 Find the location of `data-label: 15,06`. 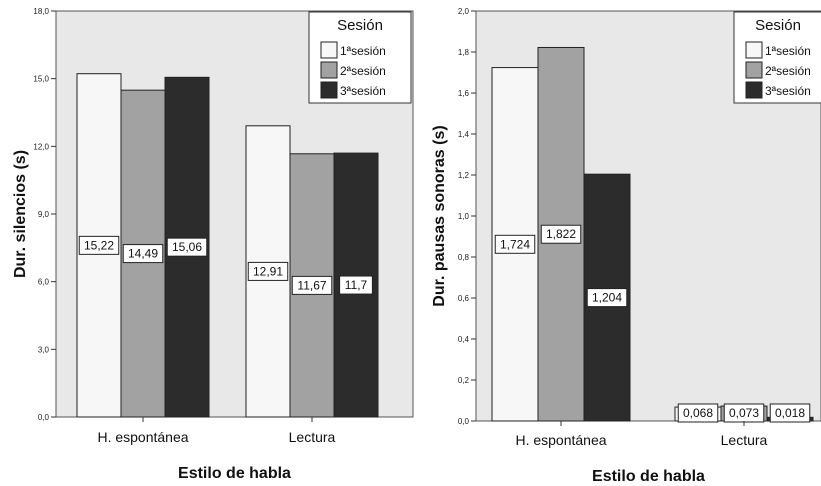

data-label: 15,06 is located at coordinates (187, 247).